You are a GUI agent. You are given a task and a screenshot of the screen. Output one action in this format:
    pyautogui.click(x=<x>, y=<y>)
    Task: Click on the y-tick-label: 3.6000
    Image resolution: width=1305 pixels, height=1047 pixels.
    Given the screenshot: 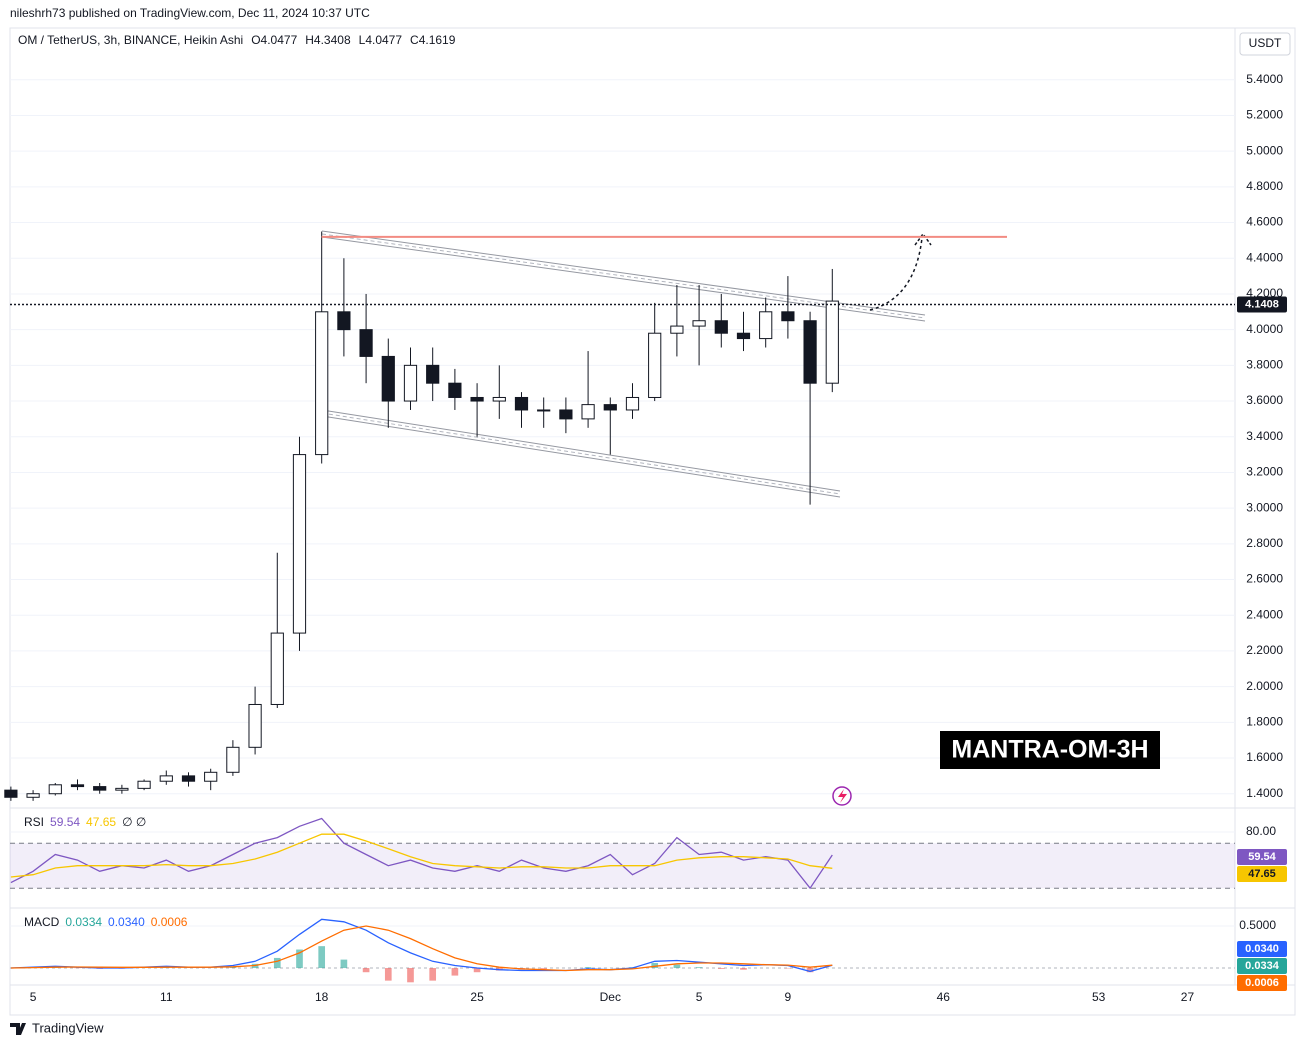 What is the action you would take?
    pyautogui.click(x=1264, y=400)
    